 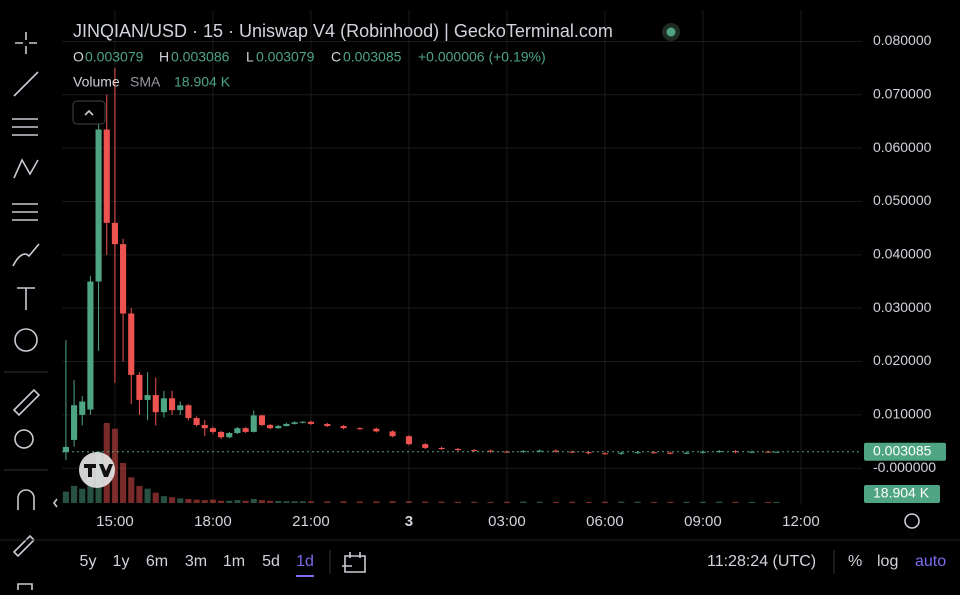 What do you see at coordinates (25, 586) in the screenshot?
I see `trash-tool` at bounding box center [25, 586].